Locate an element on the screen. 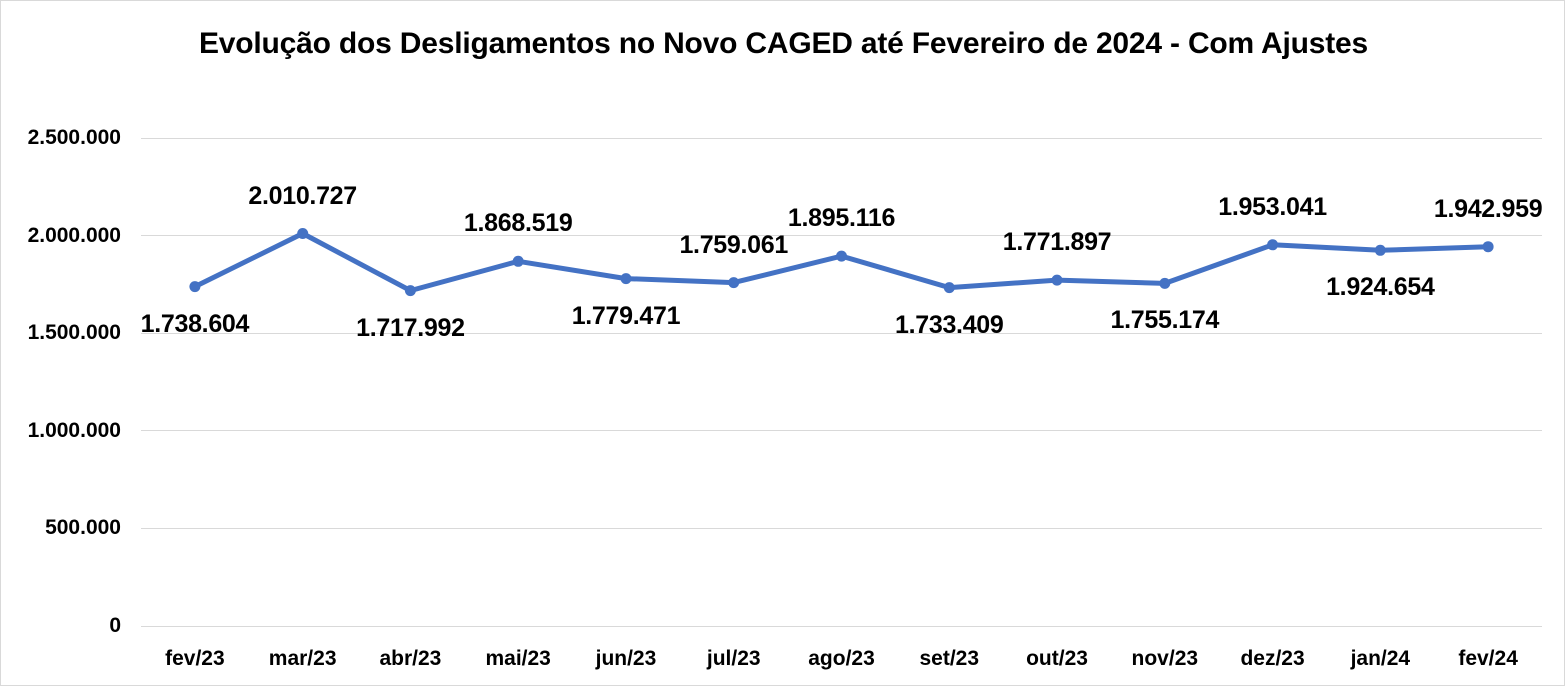 This screenshot has width=1565, height=687. data-point-label: 1.738.604 is located at coordinates (195, 323).